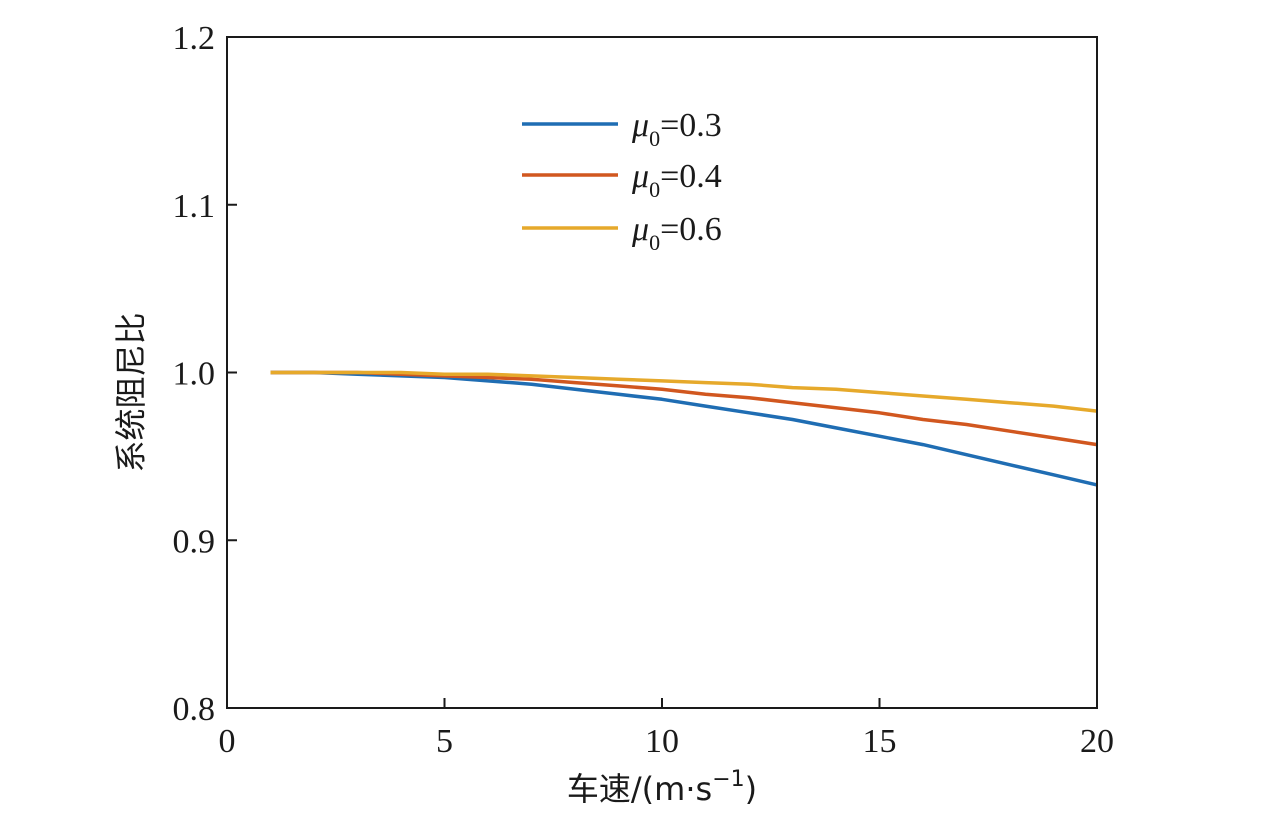  What do you see at coordinates (194, 206) in the screenshot?
I see `y-tick-label: 1.1` at bounding box center [194, 206].